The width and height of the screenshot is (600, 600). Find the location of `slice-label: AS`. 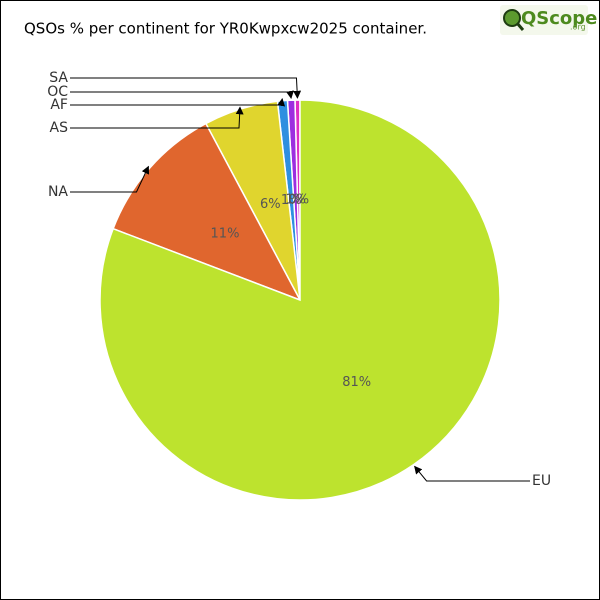

slice-label: AS is located at coordinates (59, 128).